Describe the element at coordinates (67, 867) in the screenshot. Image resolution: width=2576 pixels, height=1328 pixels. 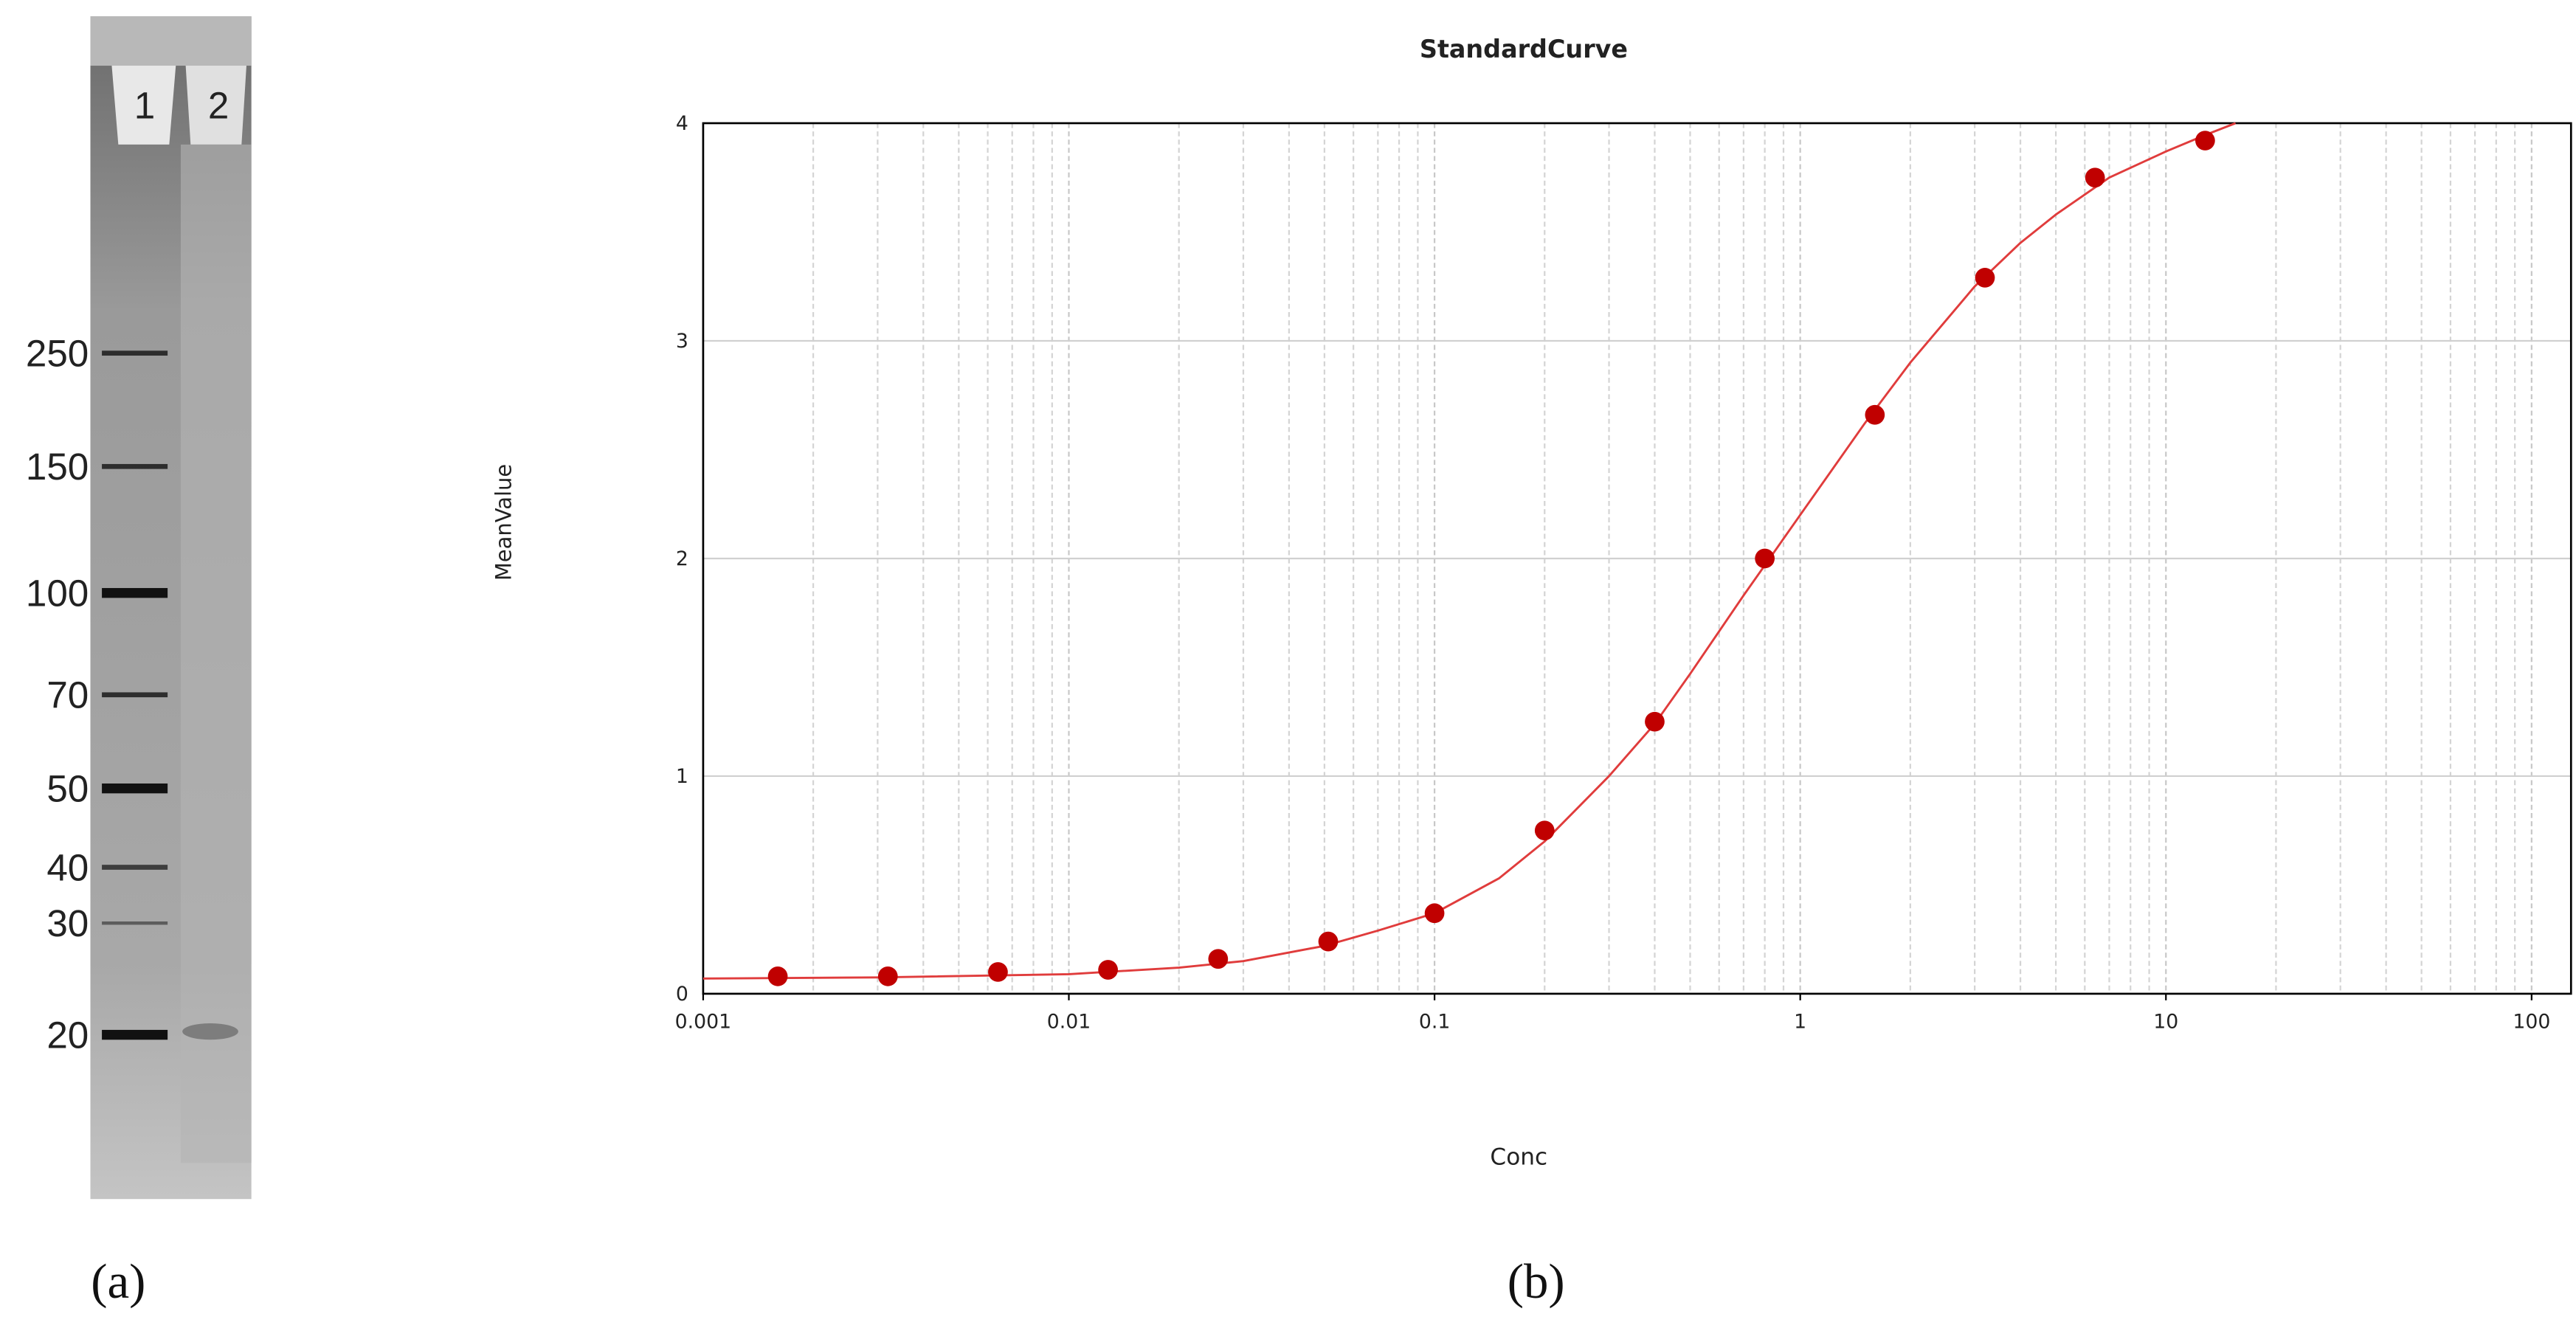
I see `marker-label: 40` at that location.